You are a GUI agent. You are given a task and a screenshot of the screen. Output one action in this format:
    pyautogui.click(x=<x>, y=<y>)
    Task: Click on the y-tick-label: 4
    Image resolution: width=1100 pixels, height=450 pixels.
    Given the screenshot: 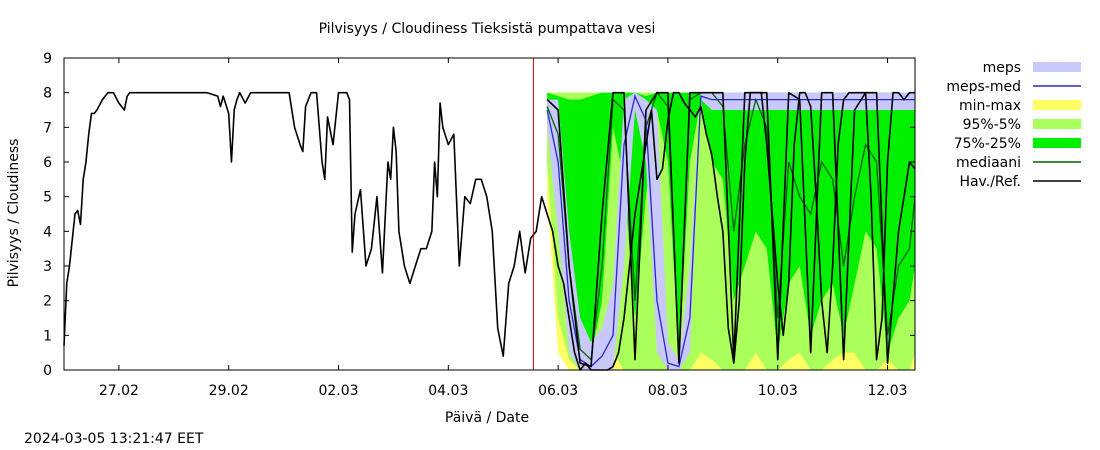 What is the action you would take?
    pyautogui.click(x=47, y=232)
    